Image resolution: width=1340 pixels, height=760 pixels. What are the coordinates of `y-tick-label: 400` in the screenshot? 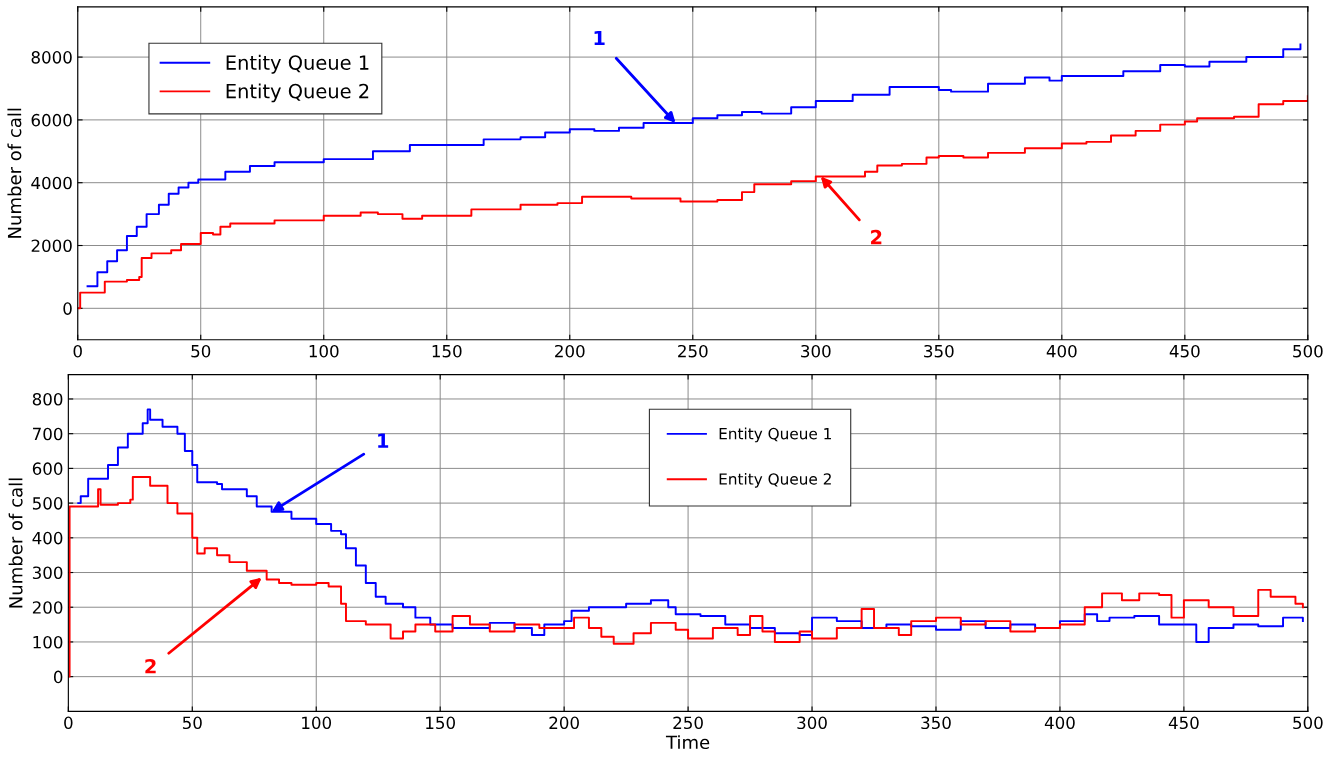 It's located at (47, 538).